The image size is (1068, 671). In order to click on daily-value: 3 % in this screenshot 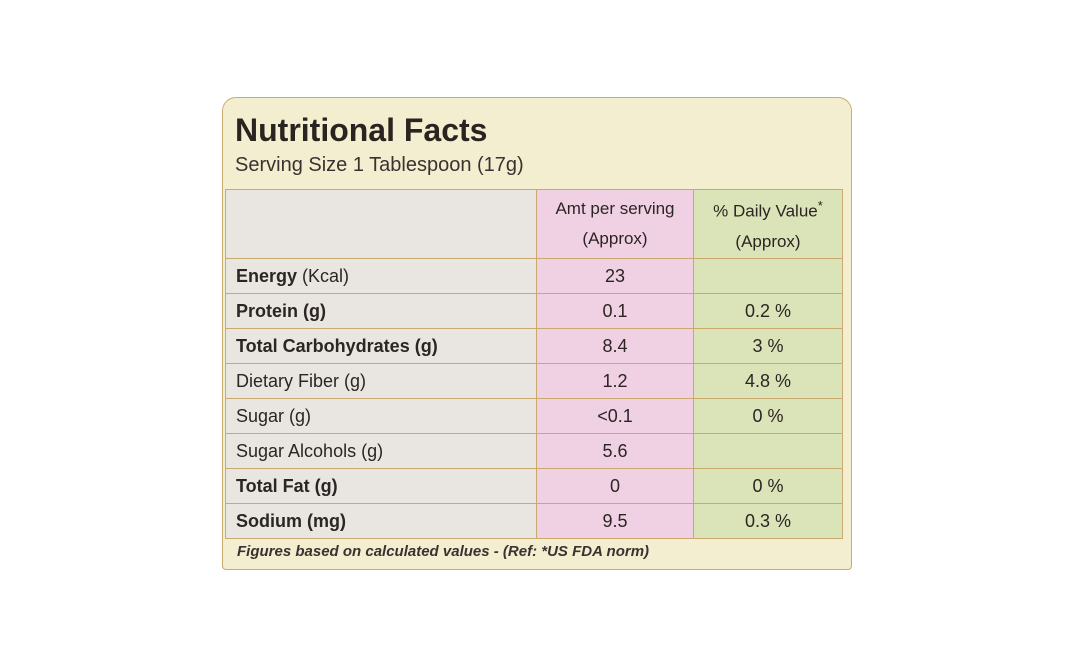, I will do `click(768, 345)`.